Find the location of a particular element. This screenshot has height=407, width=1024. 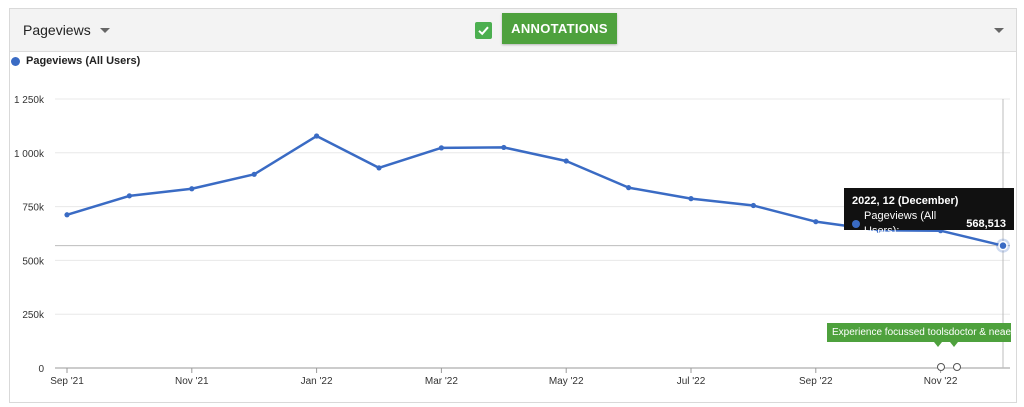

y-tick-label: 250k is located at coordinates (33, 315).